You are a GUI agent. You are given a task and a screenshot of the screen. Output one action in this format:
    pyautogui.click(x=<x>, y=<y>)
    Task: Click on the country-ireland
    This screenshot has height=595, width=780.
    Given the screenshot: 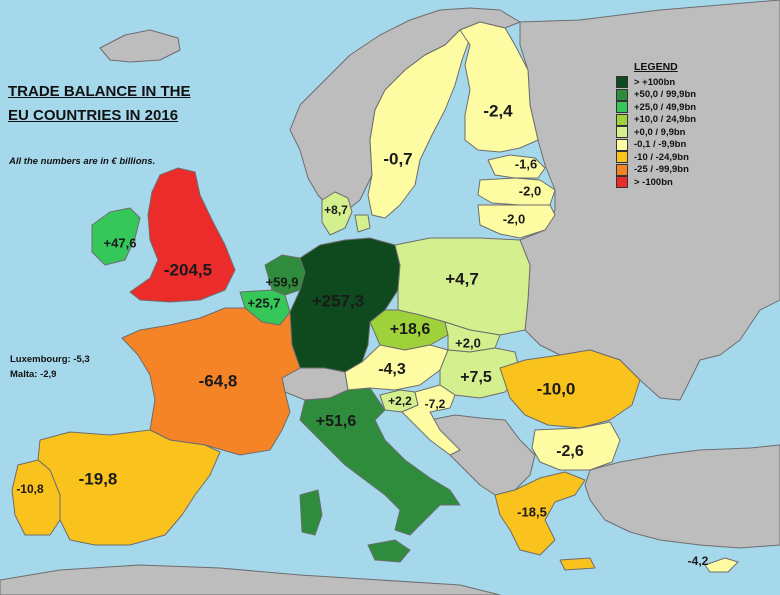 What is the action you would take?
    pyautogui.click(x=116, y=236)
    